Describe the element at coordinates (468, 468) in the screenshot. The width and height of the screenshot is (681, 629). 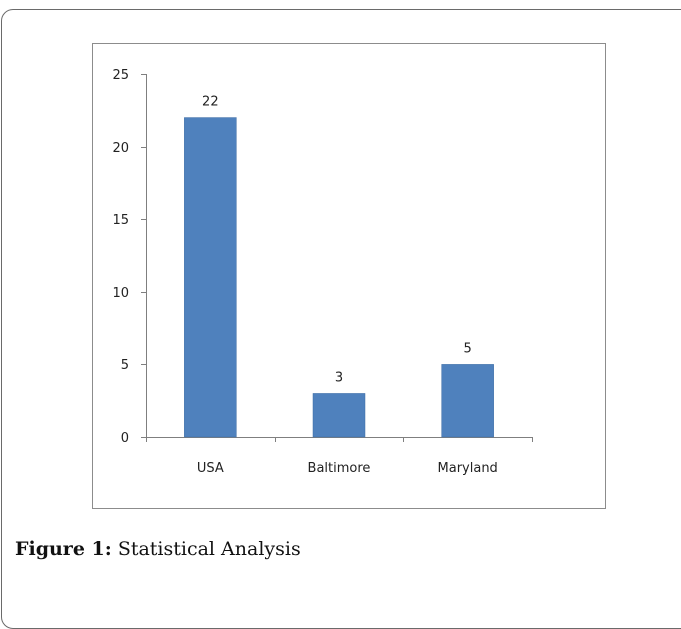
I see `x-tick-label: Maryland` at that location.